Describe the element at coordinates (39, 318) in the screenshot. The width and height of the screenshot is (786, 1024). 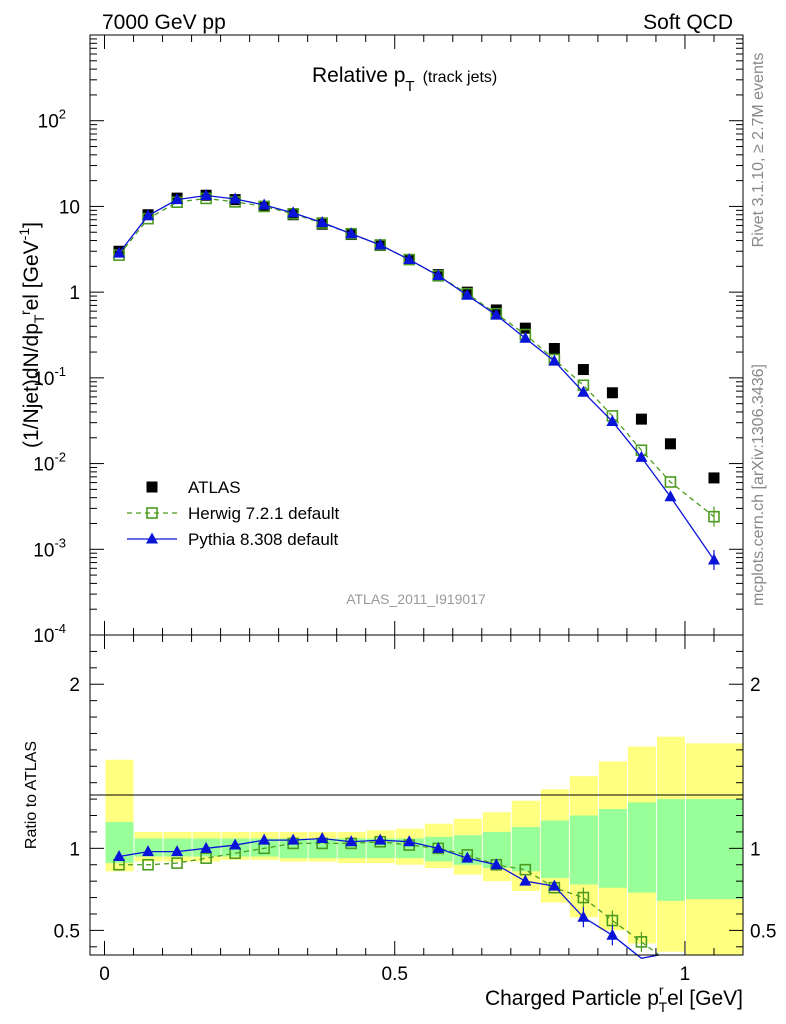
I see `y-axis-label-sub: T` at that location.